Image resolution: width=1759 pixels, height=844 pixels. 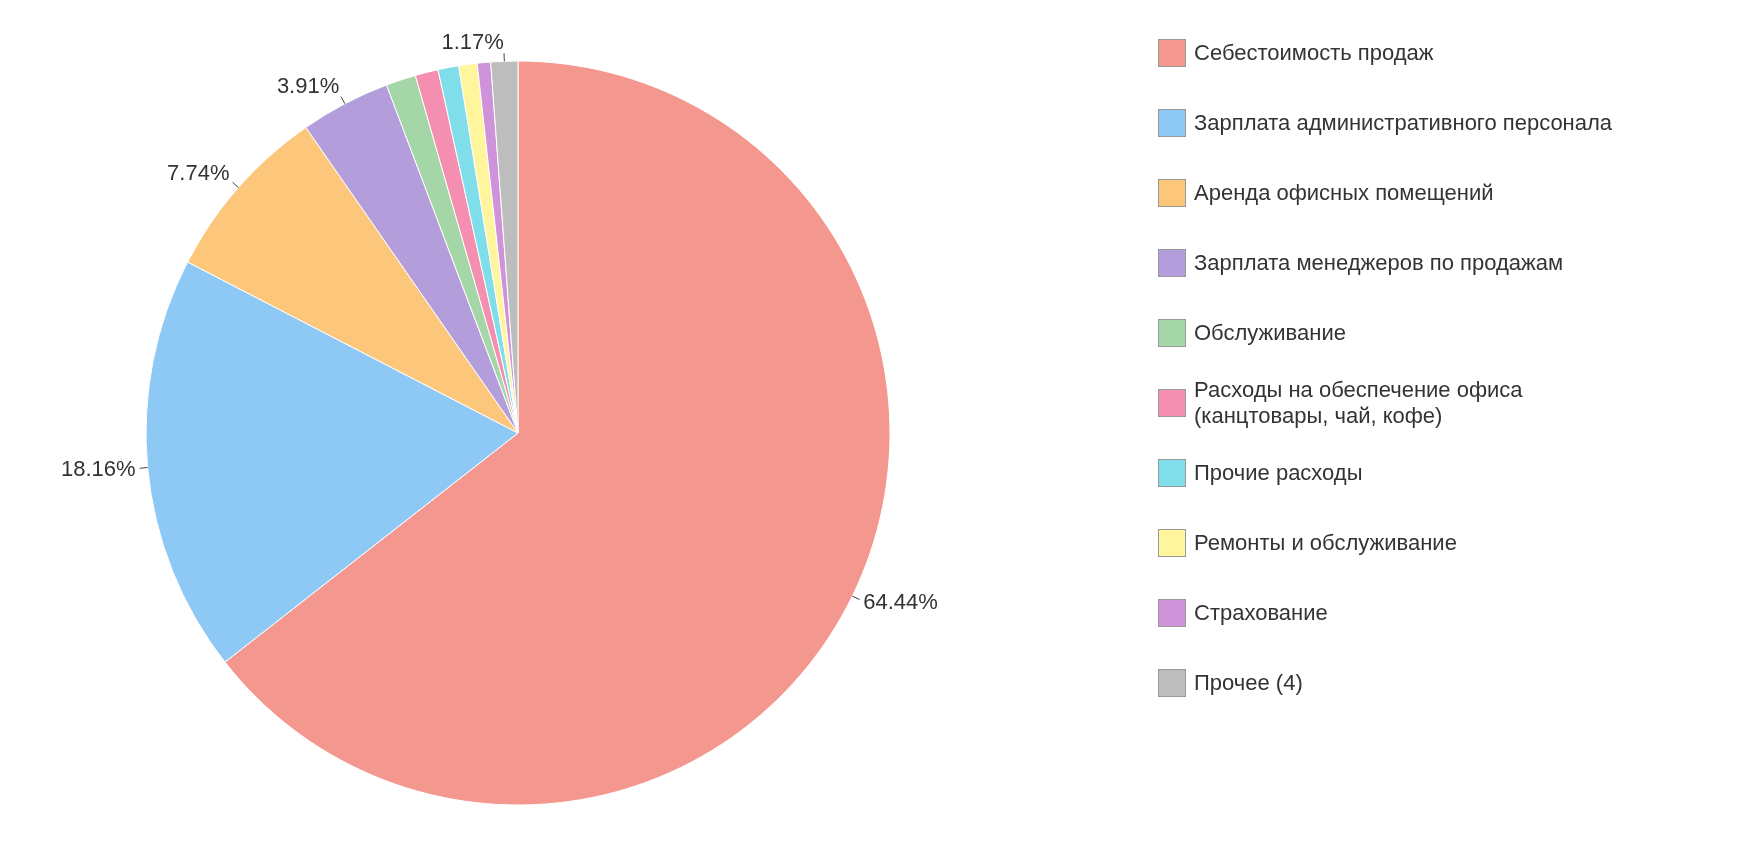 What do you see at coordinates (1379, 263) in the screenshot?
I see `legend-label: Зарплата менеджеров по продажам` at bounding box center [1379, 263].